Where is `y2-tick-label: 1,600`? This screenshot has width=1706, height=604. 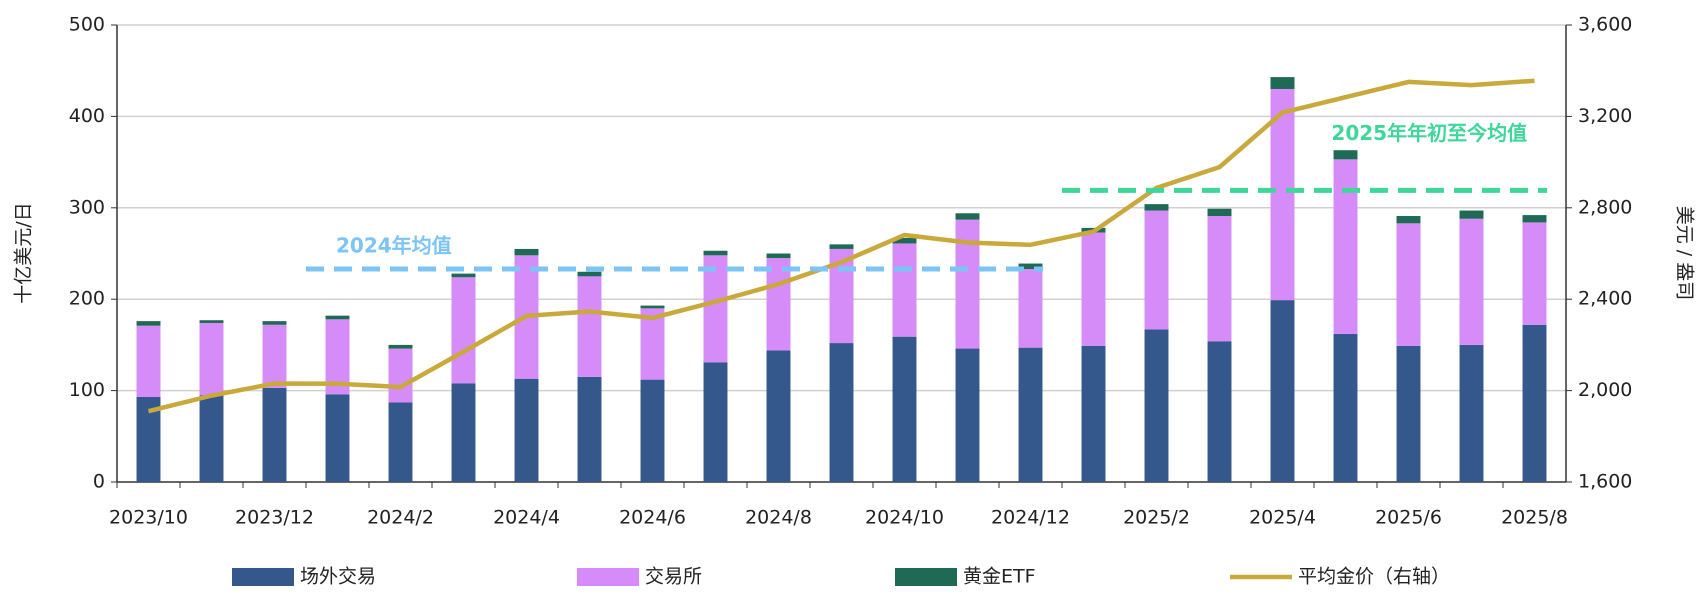
y2-tick-label: 1,600 is located at coordinates (1605, 482).